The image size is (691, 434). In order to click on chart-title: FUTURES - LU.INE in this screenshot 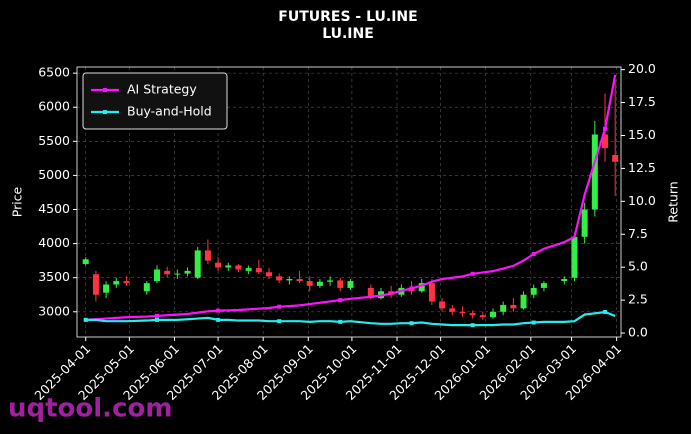, I will do `click(347, 17)`.